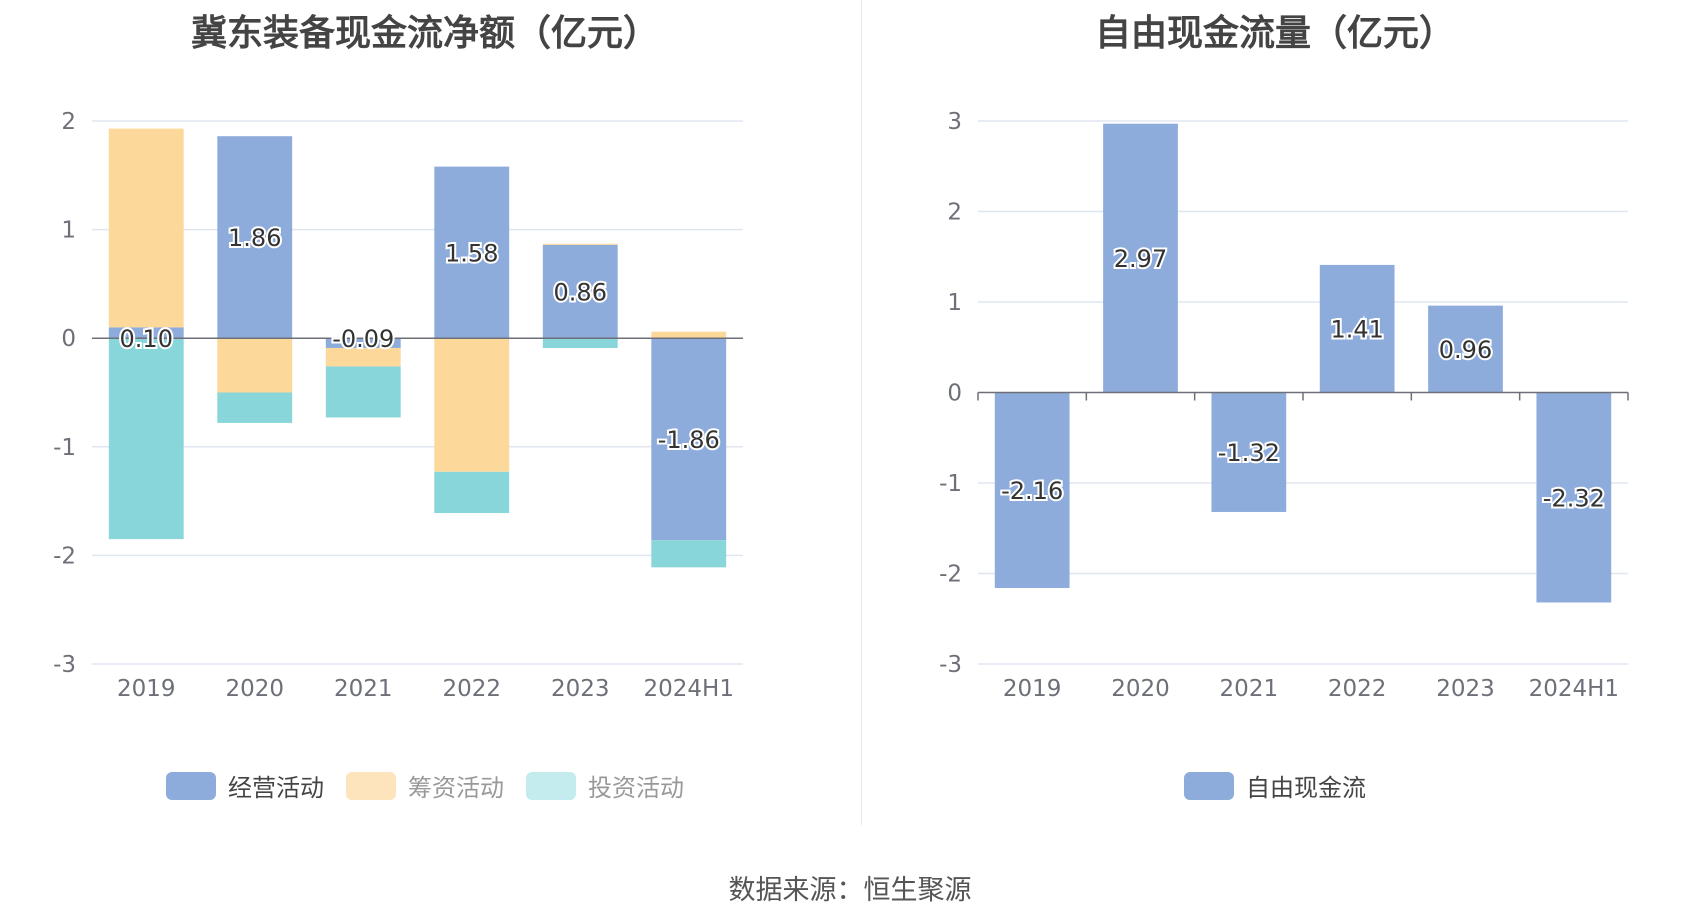 The image size is (1700, 918). I want to click on chart-legend: 经营活动 筹资活动 投资活动, so click(425, 785).